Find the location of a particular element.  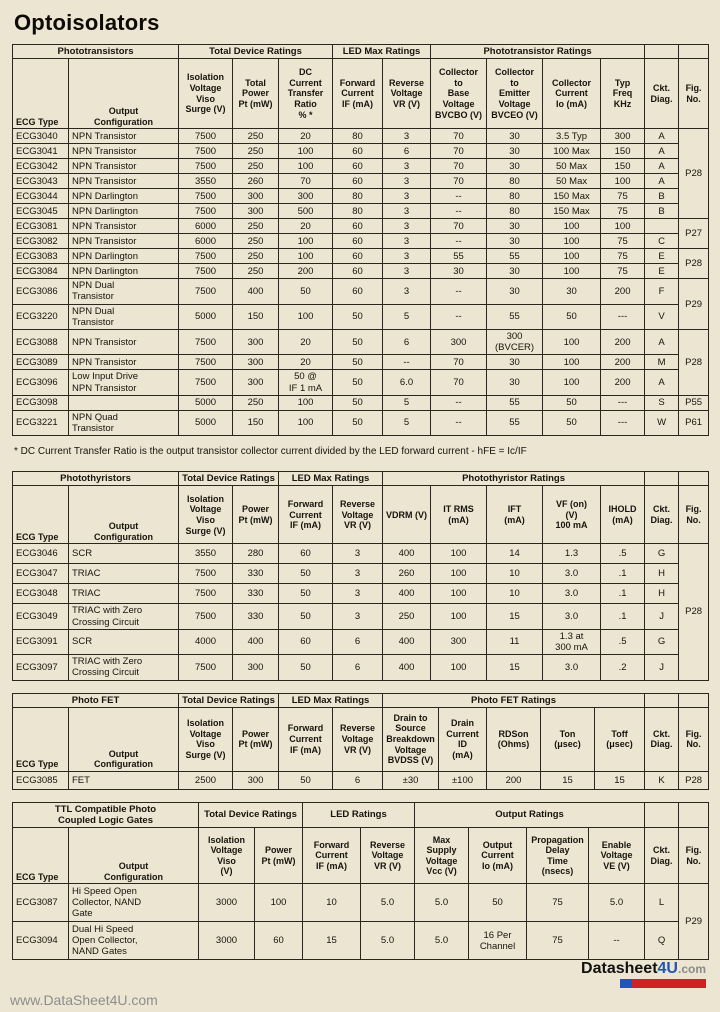

ecg-type-cell: ECG3221 is located at coordinates (40, 423).